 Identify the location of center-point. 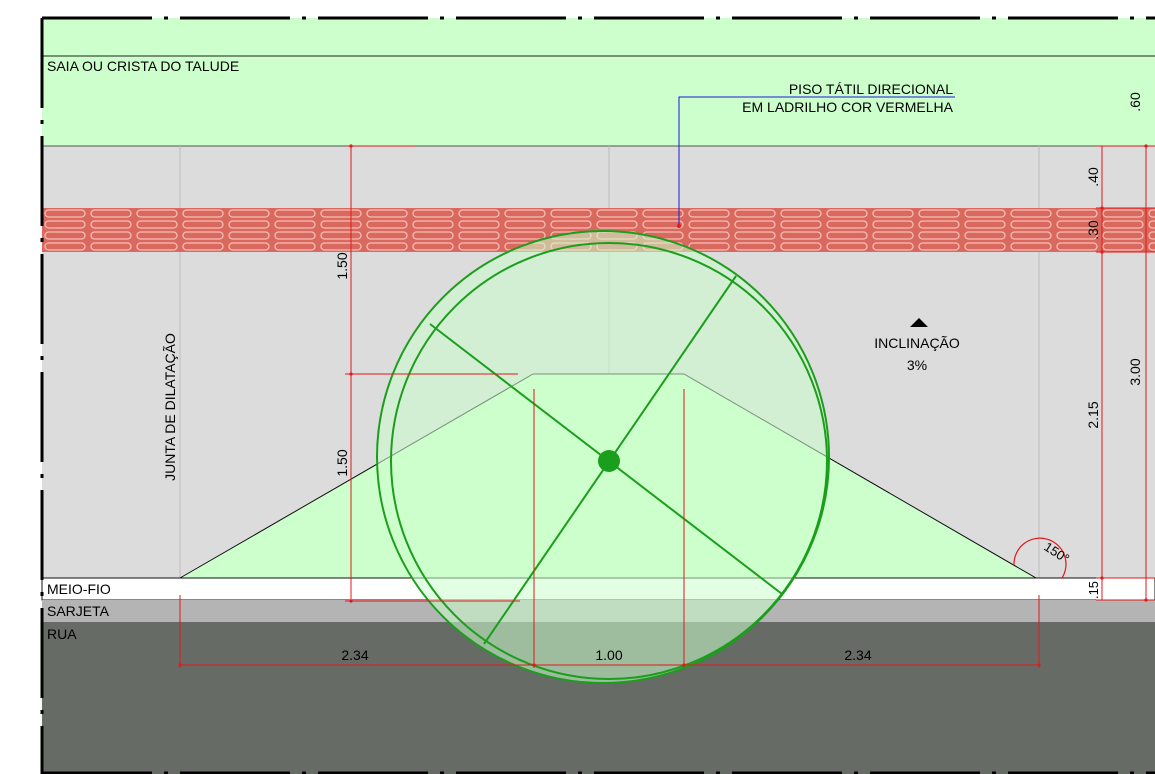
(609, 461).